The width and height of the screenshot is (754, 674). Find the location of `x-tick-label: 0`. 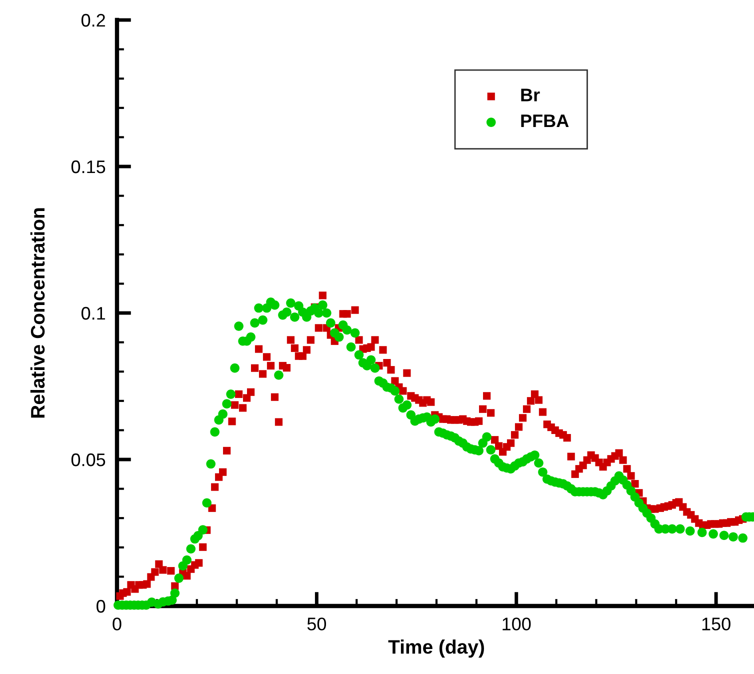

x-tick-label: 0 is located at coordinates (117, 624).